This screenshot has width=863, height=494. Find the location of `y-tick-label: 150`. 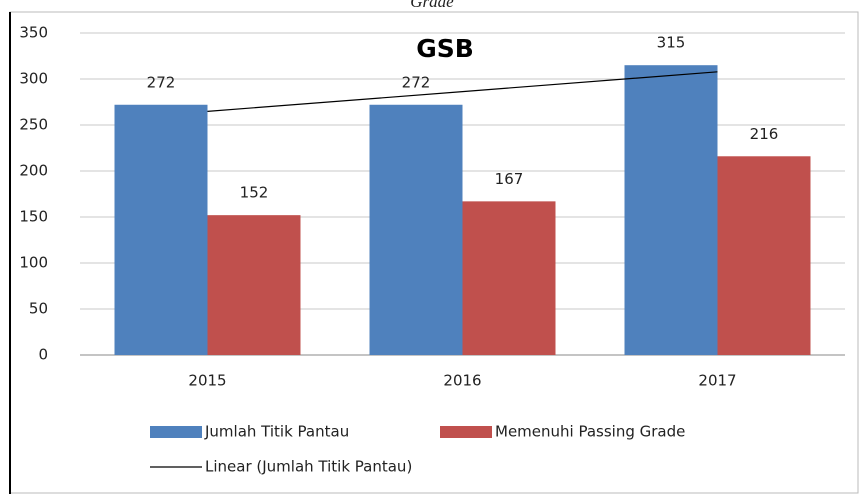

y-tick-label: 150 is located at coordinates (33, 217).